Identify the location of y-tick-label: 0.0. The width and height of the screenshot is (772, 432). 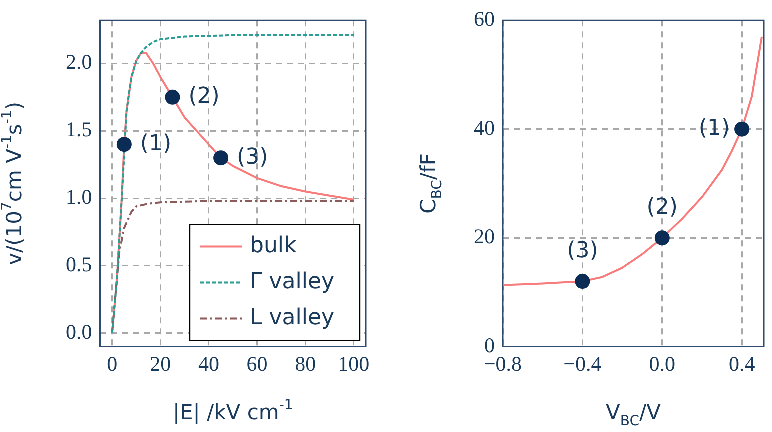
(79, 332).